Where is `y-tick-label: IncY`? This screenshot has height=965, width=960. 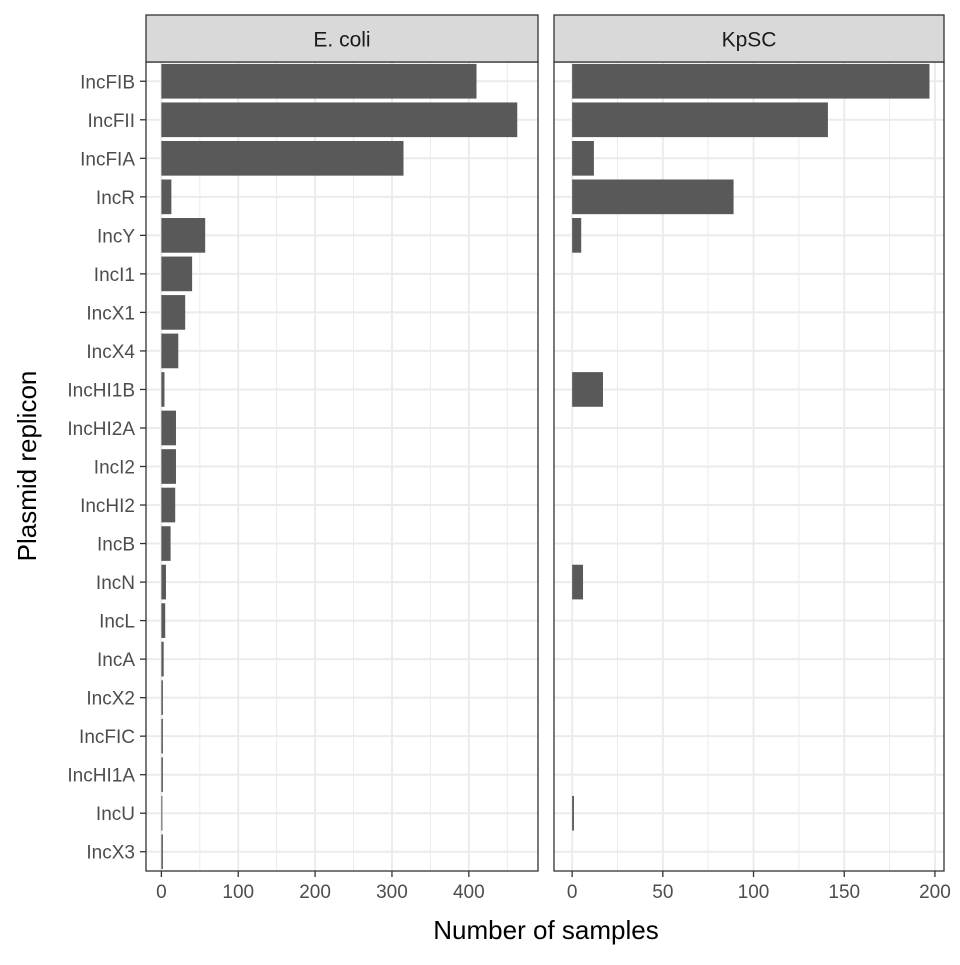 y-tick-label: IncY is located at coordinates (116, 236).